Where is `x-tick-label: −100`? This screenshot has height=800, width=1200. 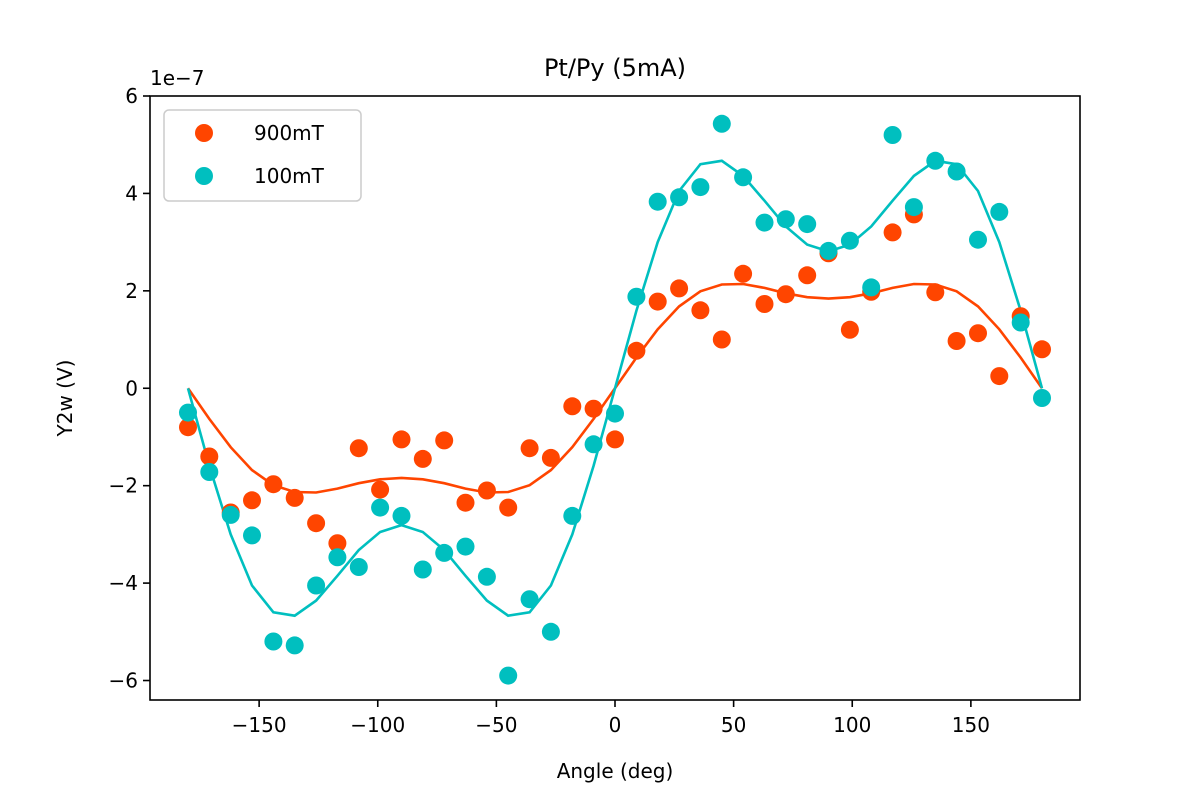
x-tick-label: −100 is located at coordinates (377, 725).